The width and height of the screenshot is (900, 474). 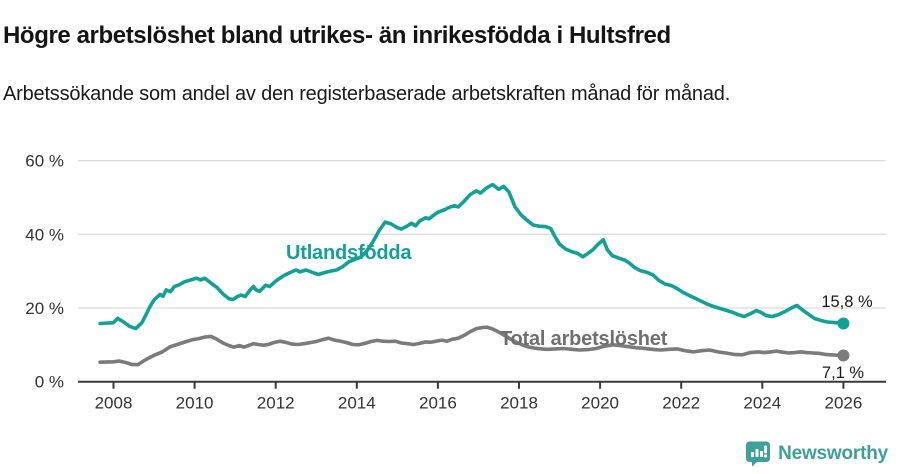 What do you see at coordinates (438, 403) in the screenshot?
I see `x-tick-label: 2016` at bounding box center [438, 403].